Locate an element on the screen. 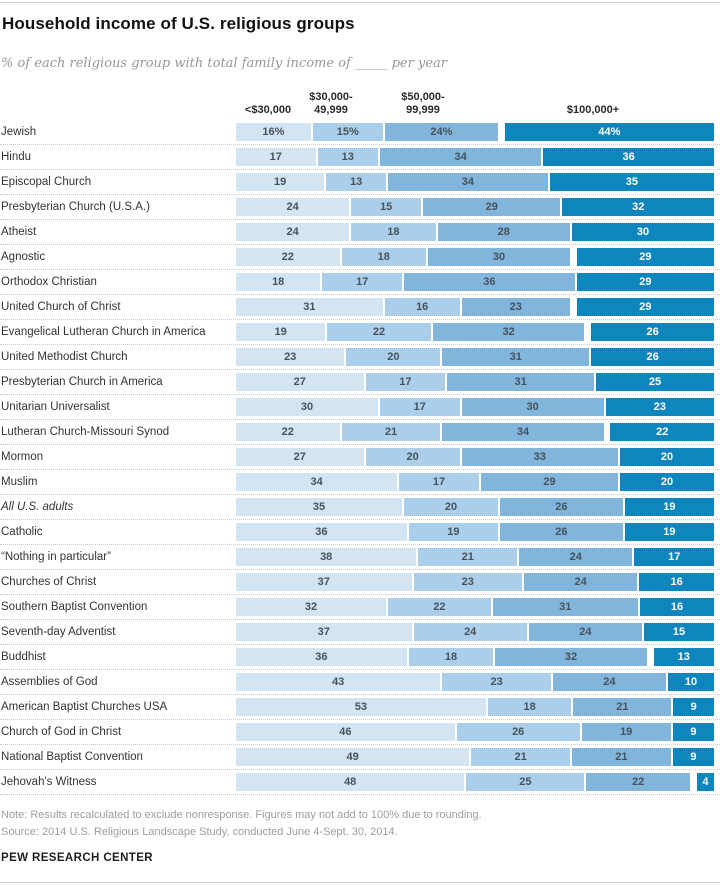 The image size is (720, 890). bar-segment-50k-99999: 29 is located at coordinates (549, 482).